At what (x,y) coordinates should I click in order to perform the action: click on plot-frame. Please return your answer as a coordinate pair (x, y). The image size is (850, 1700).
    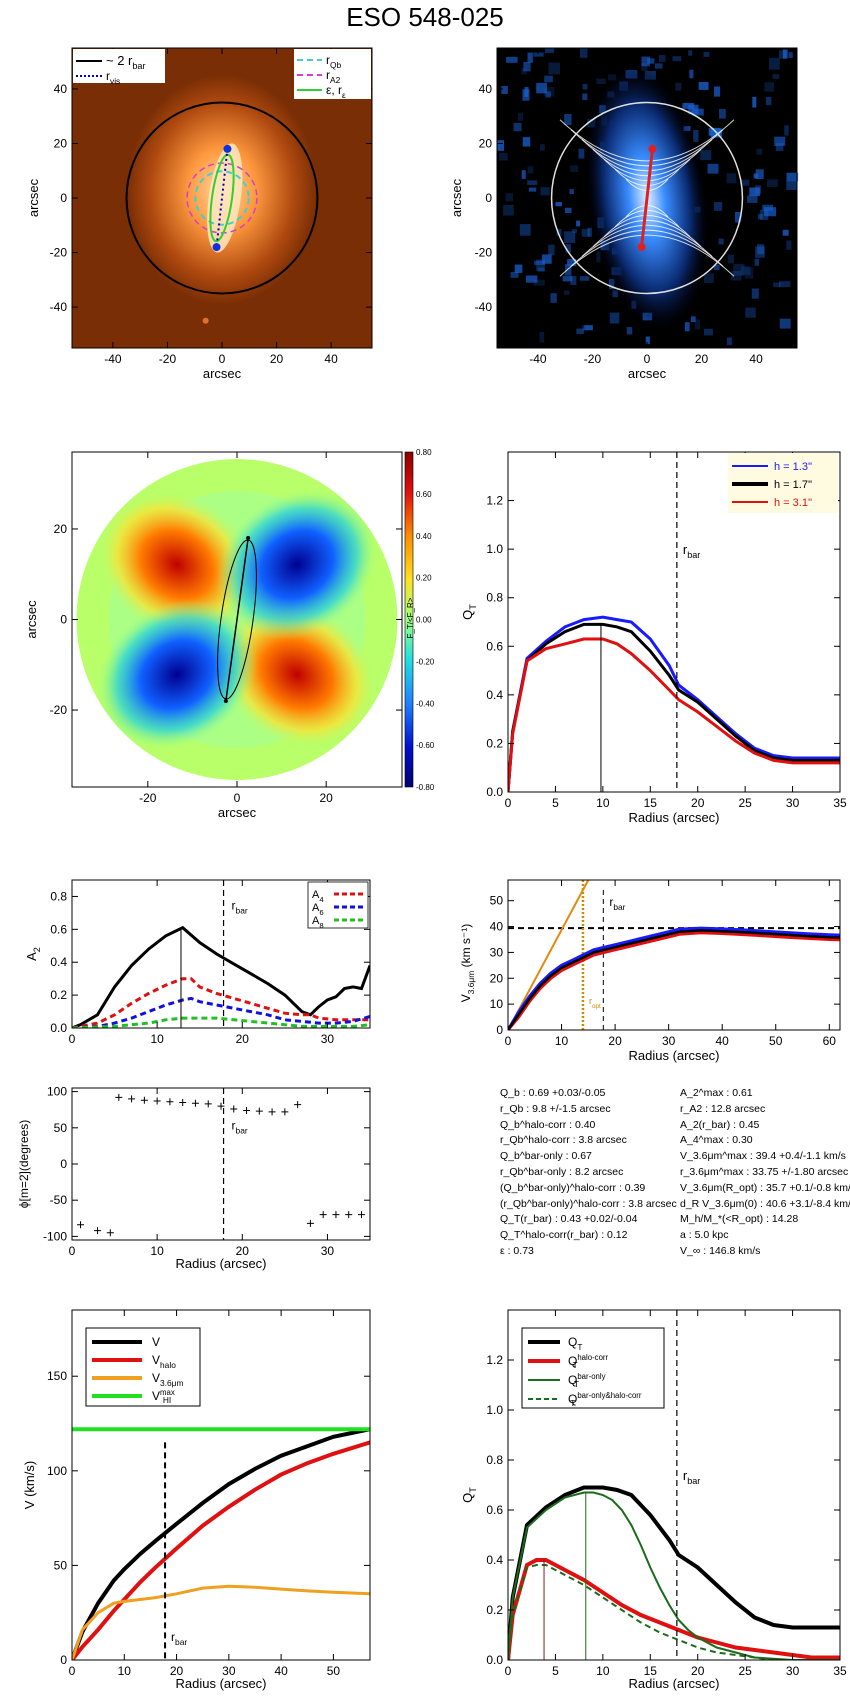
    Looking at the image, I should click on (674, 622).